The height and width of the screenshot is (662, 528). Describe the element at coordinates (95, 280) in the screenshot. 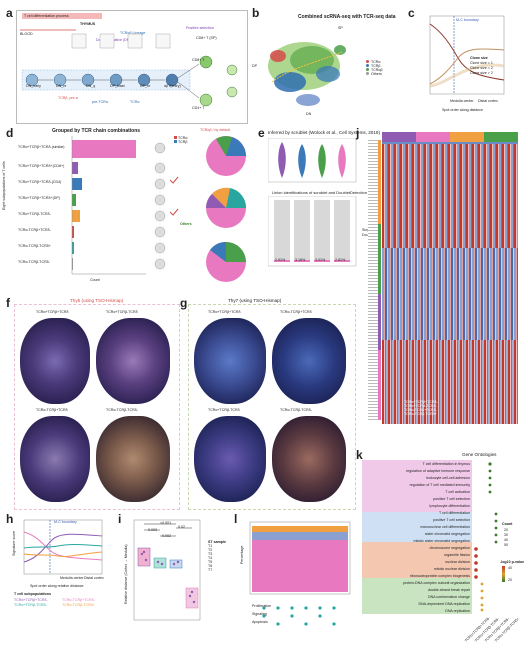

I see `panel-d-xlabel: Count` at that location.